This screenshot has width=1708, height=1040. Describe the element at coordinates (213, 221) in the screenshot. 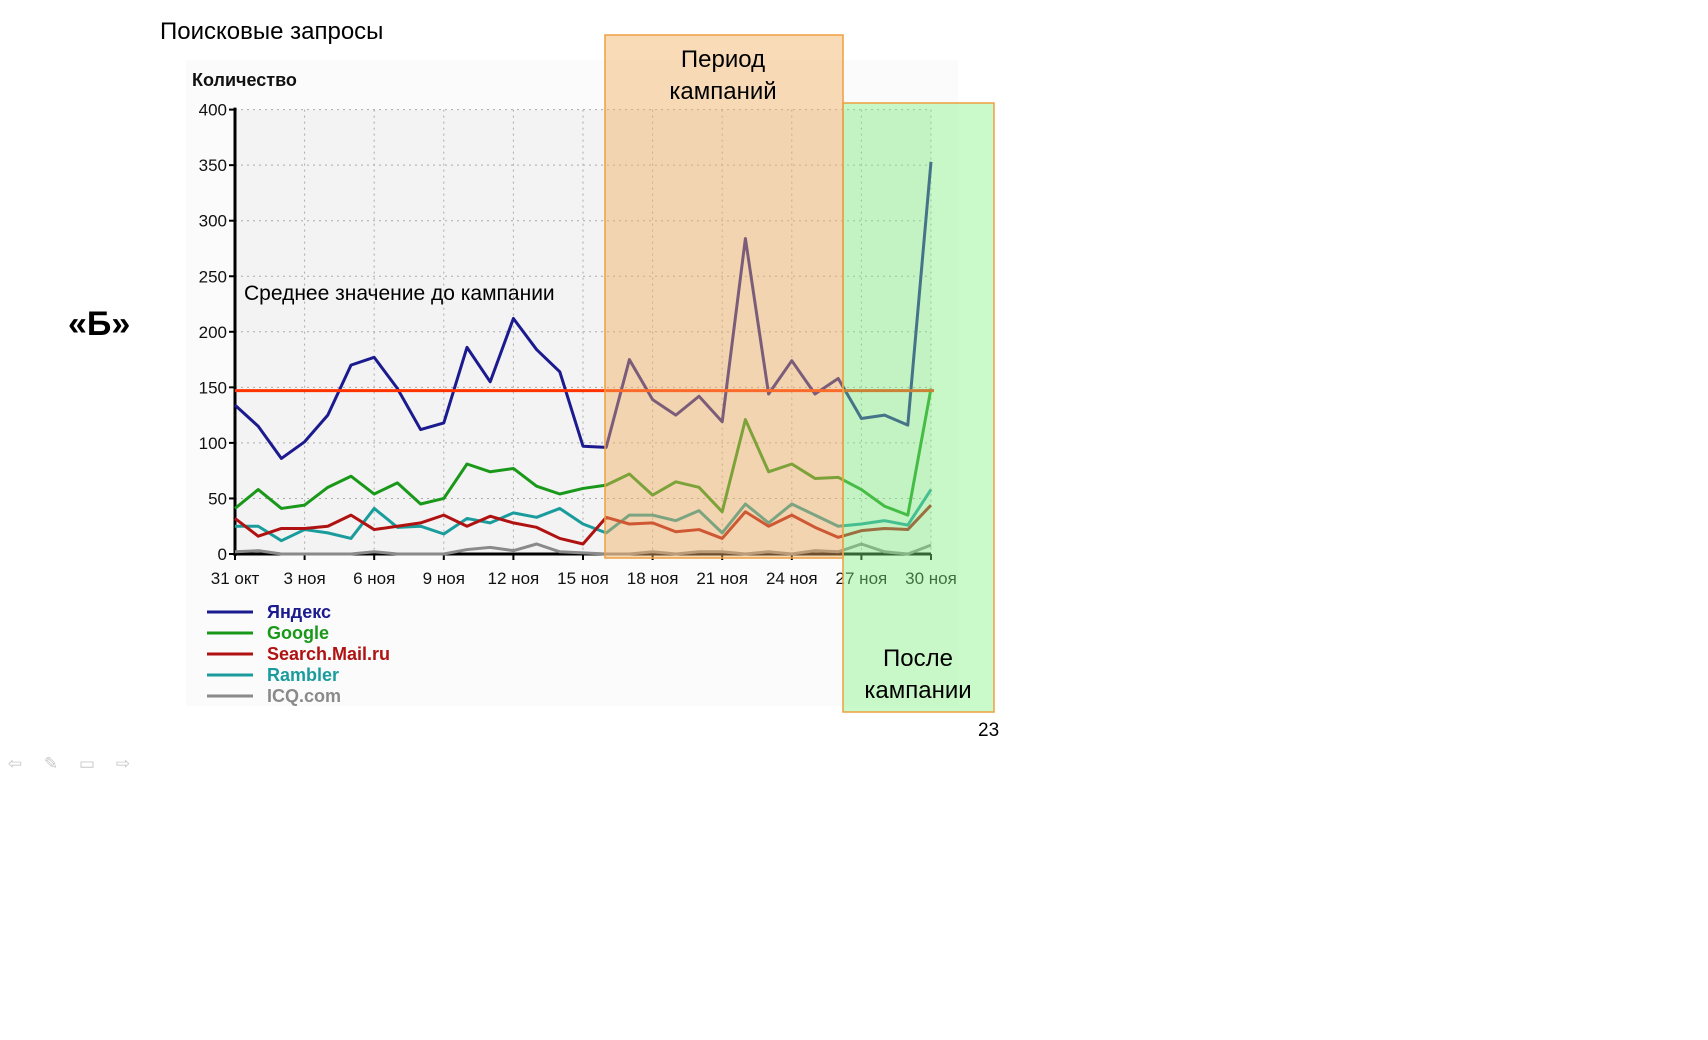

I see `y-tick-label: 300` at that location.